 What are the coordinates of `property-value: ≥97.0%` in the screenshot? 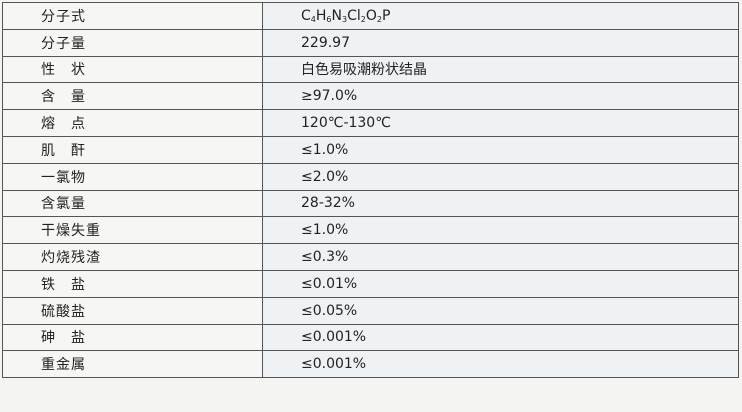 It's located at (500, 96).